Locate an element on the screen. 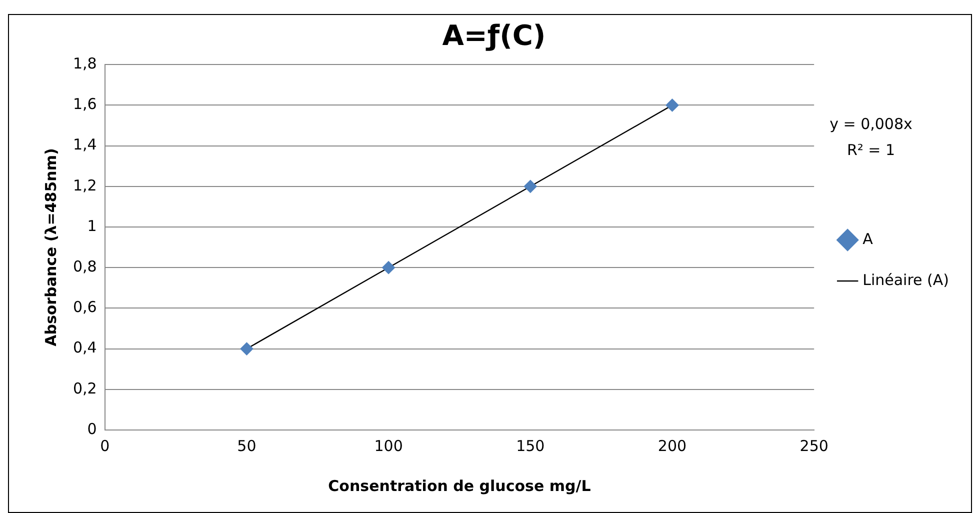 This screenshot has height=513, width=974. legend-label: Linéaire (A) is located at coordinates (906, 279).